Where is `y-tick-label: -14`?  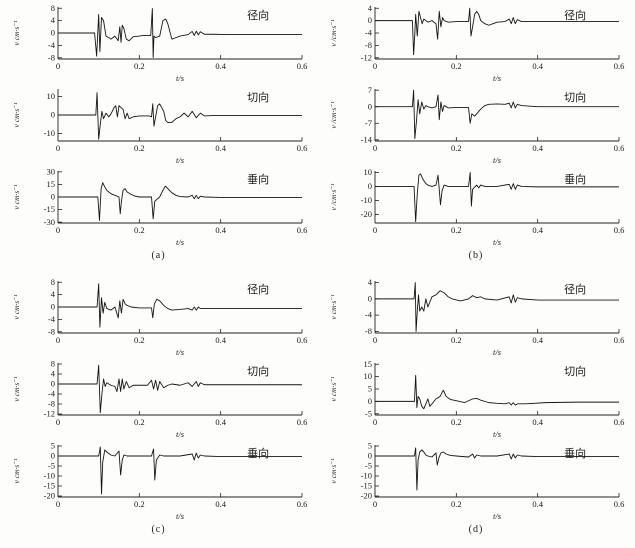
y-tick-label: -14 is located at coordinates (367, 139).